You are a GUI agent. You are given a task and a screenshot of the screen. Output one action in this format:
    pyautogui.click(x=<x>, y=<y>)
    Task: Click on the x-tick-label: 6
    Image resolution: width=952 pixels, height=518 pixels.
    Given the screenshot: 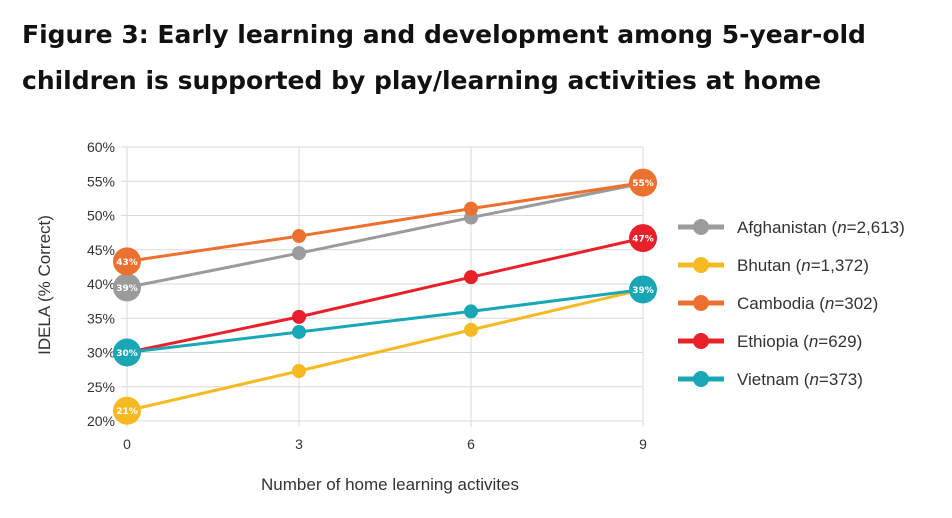 What is the action you would take?
    pyautogui.click(x=471, y=444)
    